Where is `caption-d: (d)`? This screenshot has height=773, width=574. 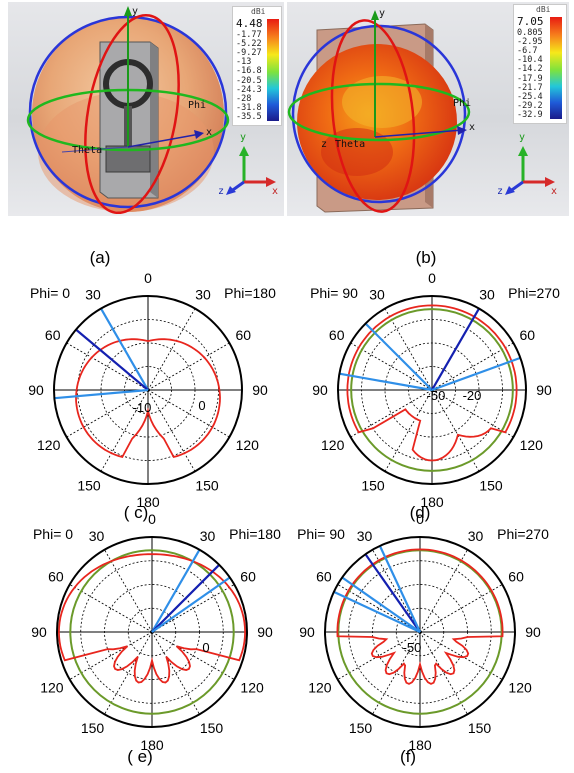 caption-d: (d) is located at coordinates (420, 512).